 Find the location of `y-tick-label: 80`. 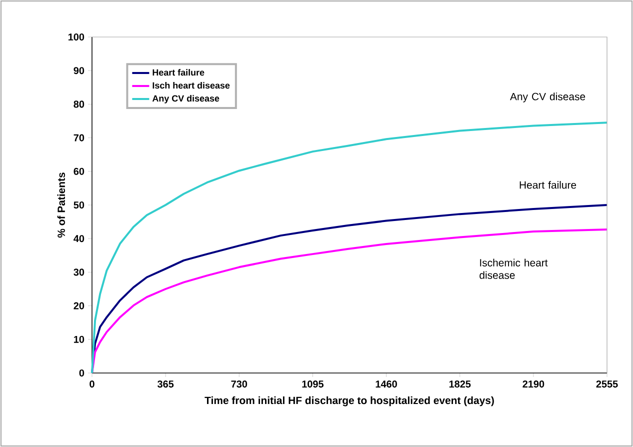

y-tick-label: 80 is located at coordinates (79, 104).